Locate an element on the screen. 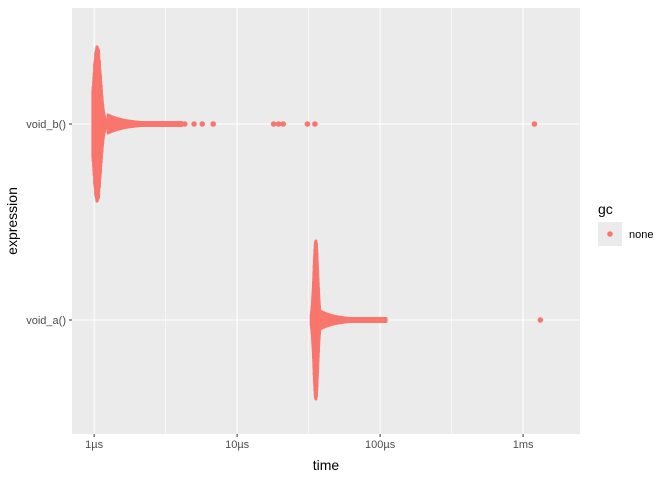 The width and height of the screenshot is (672, 480). x-tick-label: 100µs is located at coordinates (380, 445).